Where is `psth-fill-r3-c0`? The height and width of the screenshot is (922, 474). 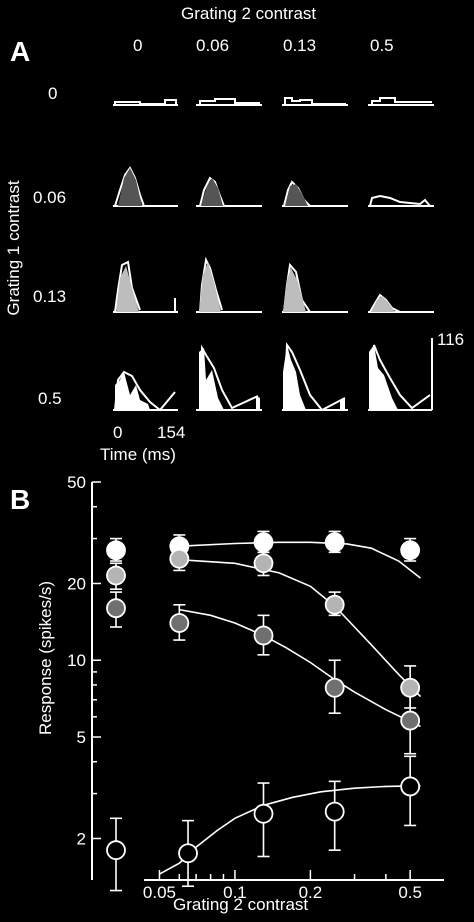
psth-fill-r3-c0 is located at coordinates (132, 391).